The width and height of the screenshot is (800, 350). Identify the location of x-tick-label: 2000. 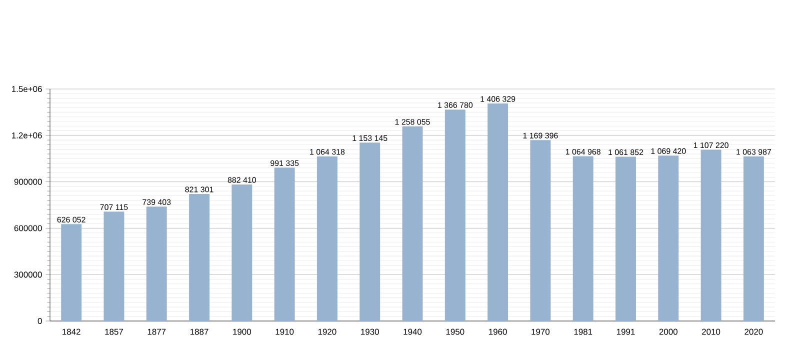
(668, 331).